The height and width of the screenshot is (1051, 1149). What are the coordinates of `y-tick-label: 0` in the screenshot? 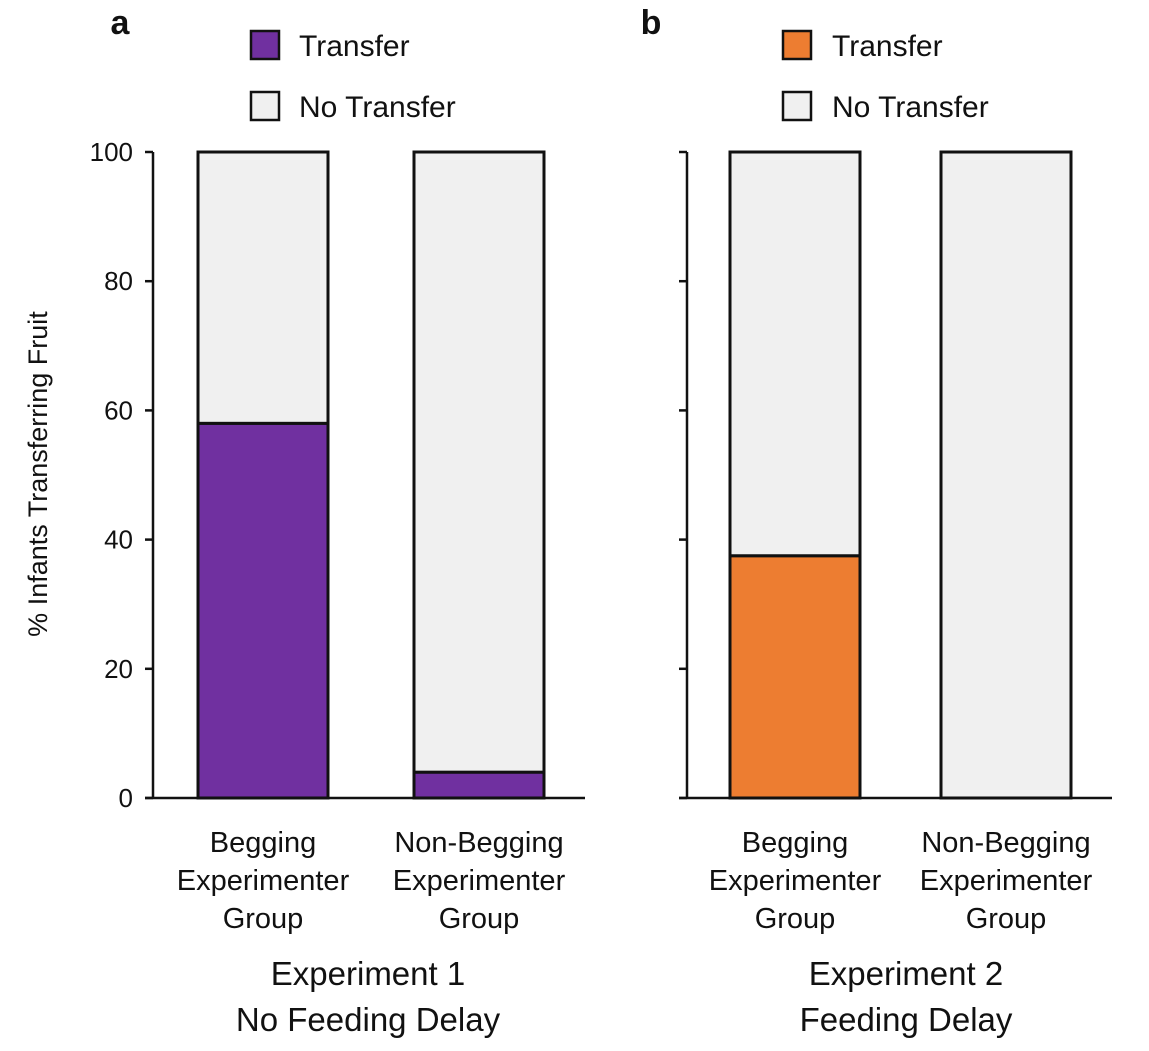 It's located at (126, 798).